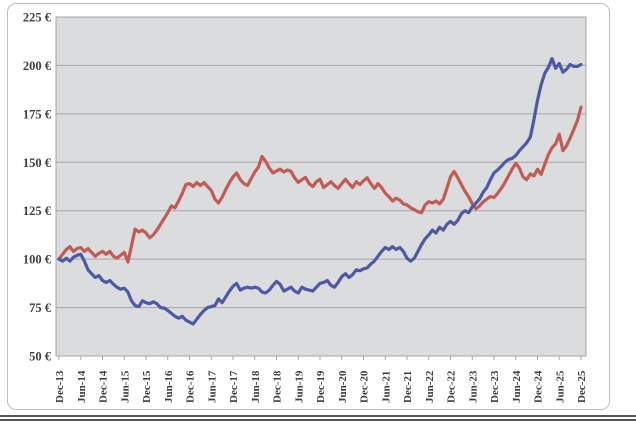 This screenshot has width=636, height=431. What do you see at coordinates (318, 416) in the screenshot?
I see `bottom-double-rule-top` at bounding box center [318, 416].